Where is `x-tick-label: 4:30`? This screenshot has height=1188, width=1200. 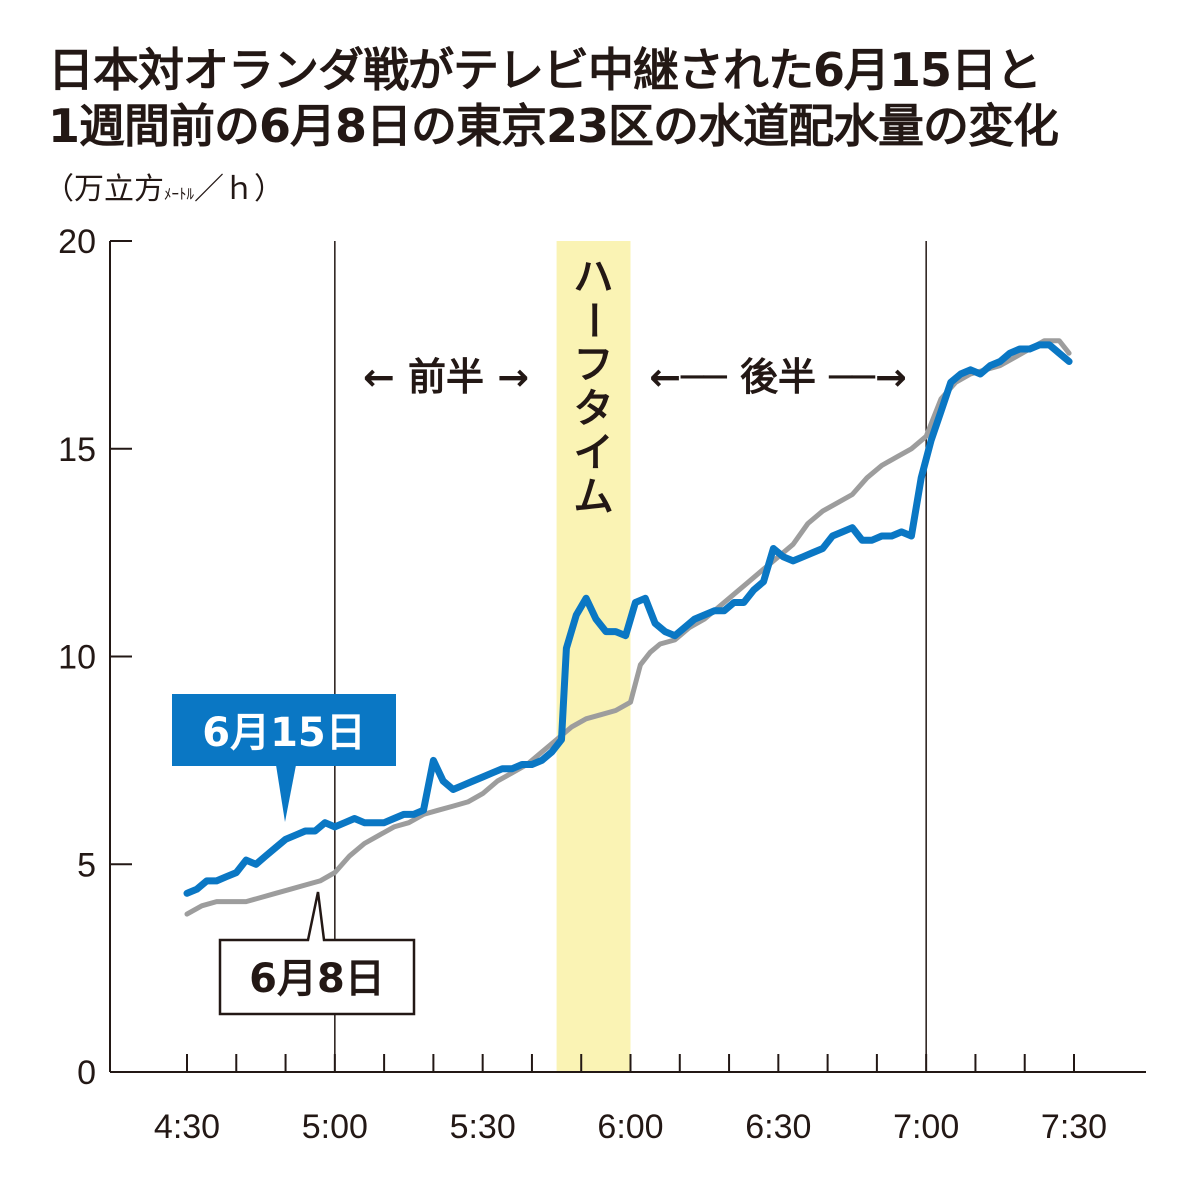 x-tick-label: 4:30 is located at coordinates (187, 1127).